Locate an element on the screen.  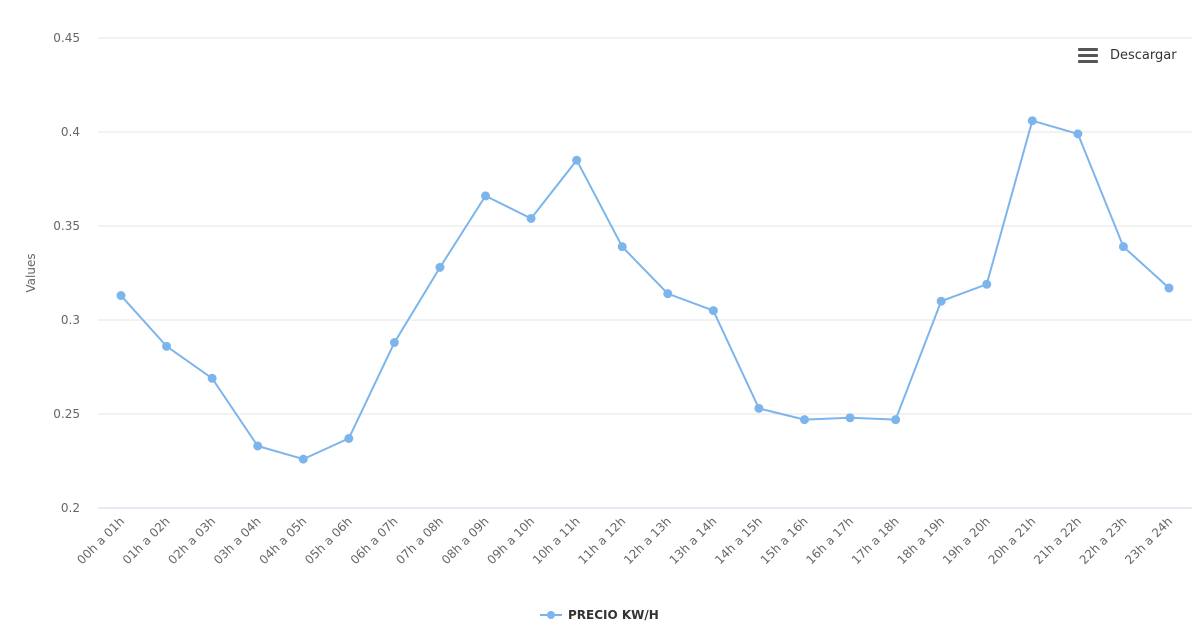
x-tick-label: 21h a 22h is located at coordinates (1057, 540).